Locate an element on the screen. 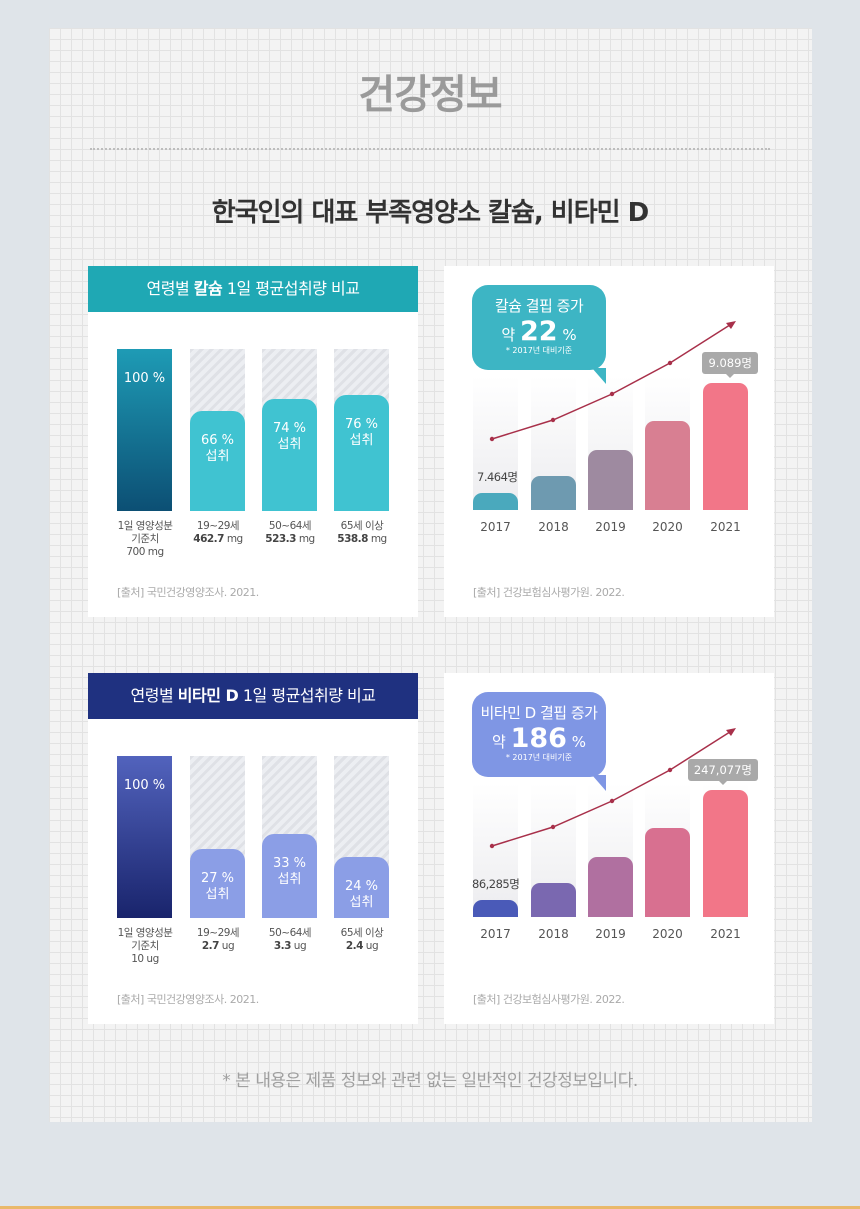 The height and width of the screenshot is (1209, 860). reference-label: 1일 영양성분 기준치 700 mg is located at coordinates (145, 539).